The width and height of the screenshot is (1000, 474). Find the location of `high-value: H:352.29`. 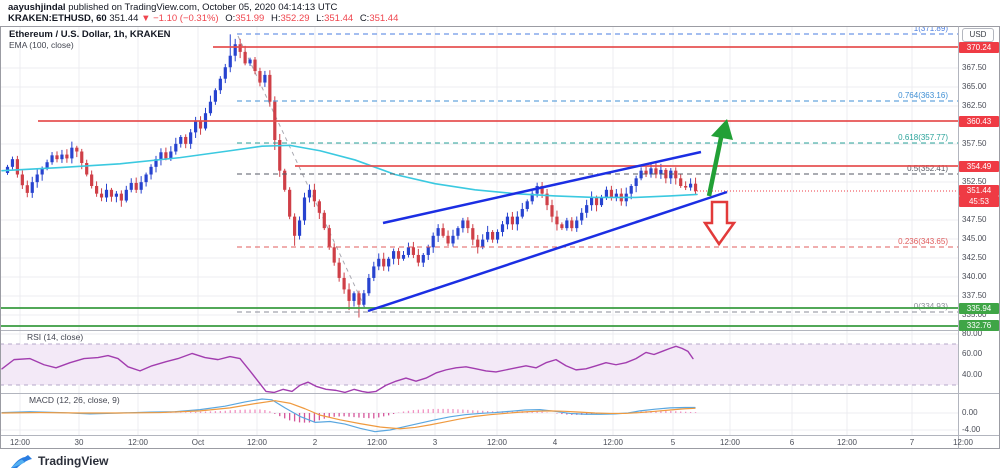

high-value: H:352.29 is located at coordinates (290, 18).